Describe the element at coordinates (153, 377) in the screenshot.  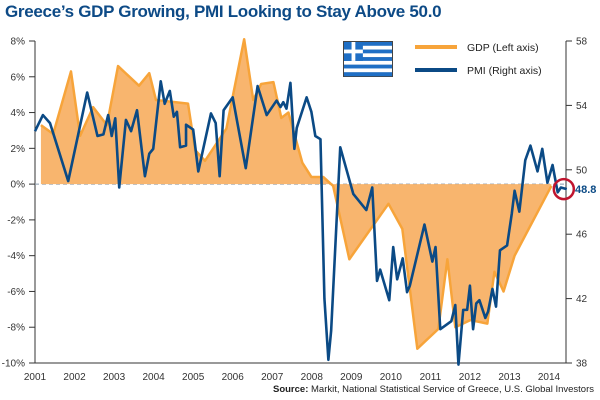
I see `x-axis-tick-label: 2004` at that location.